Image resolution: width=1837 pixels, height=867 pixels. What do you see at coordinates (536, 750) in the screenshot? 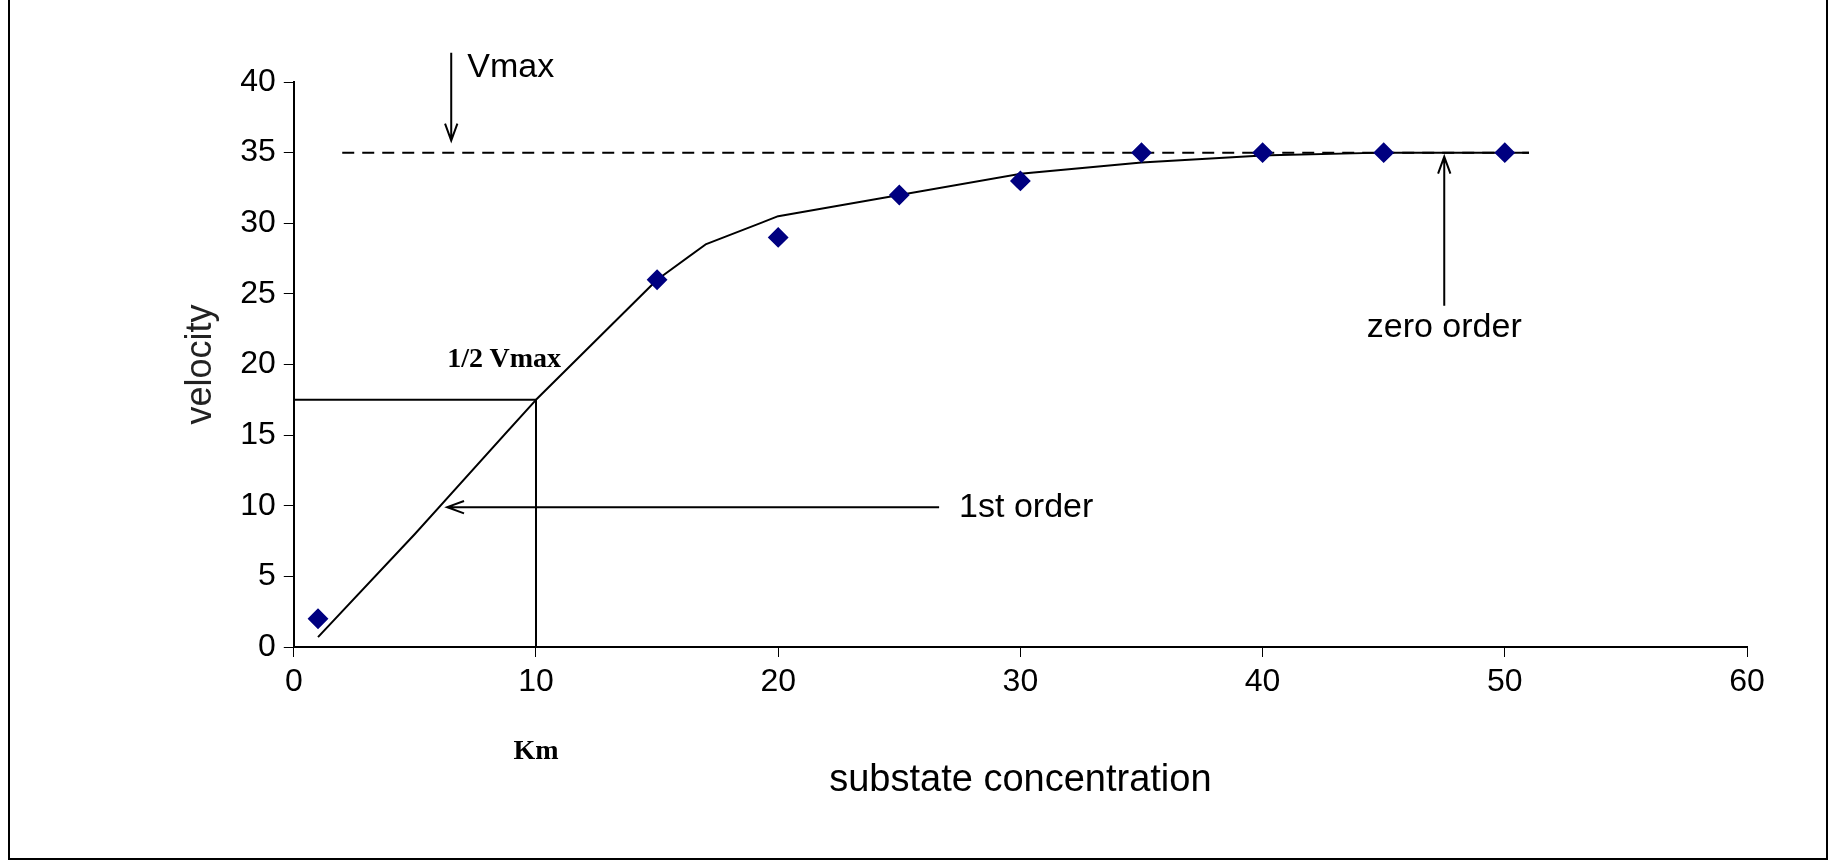
I see `text: Km` at bounding box center [536, 750].